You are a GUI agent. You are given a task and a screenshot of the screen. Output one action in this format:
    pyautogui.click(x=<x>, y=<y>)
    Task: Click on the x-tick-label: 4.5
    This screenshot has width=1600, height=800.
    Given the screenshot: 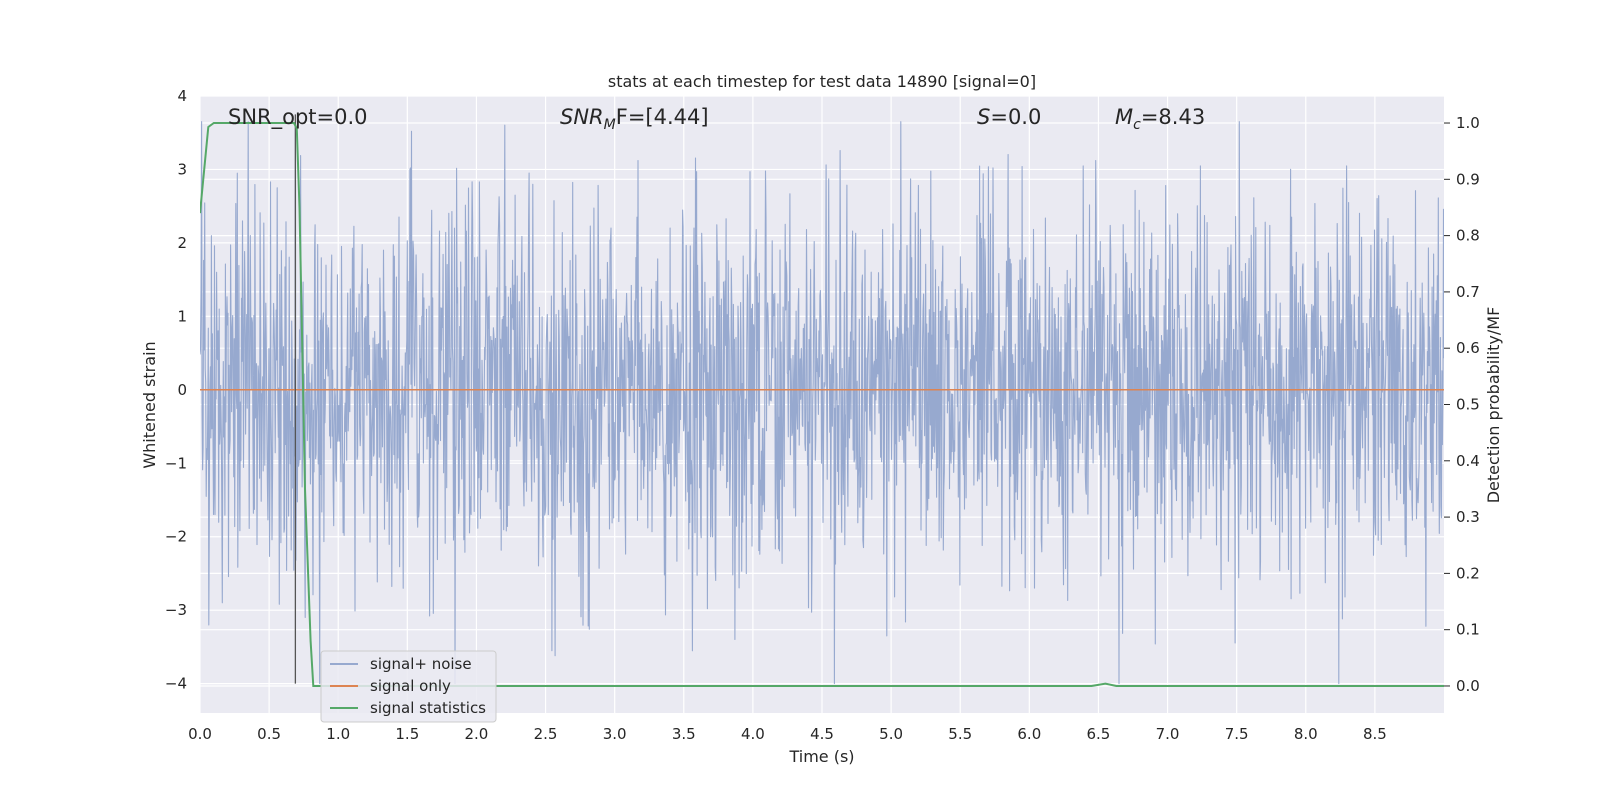 What is the action you would take?
    pyautogui.click(x=822, y=734)
    